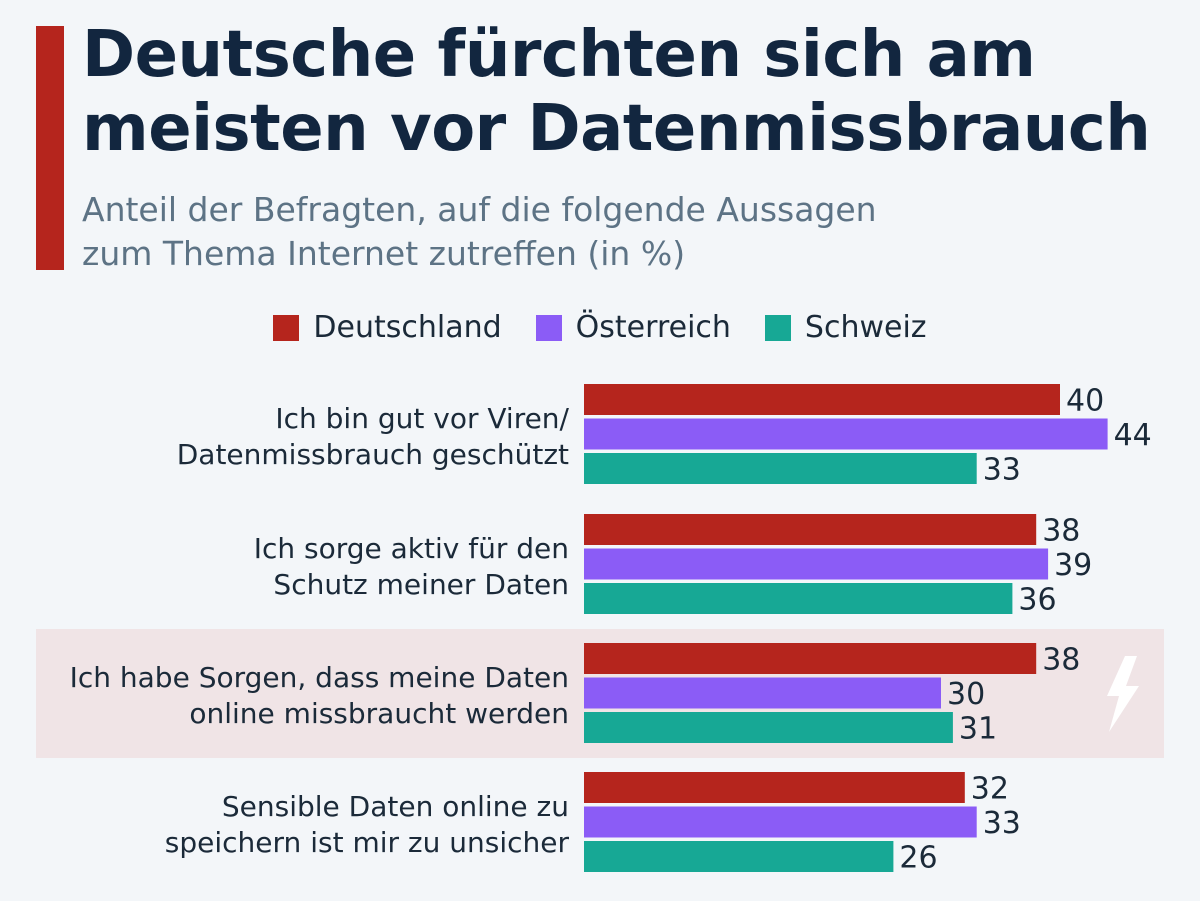 This screenshot has width=1200, height=901. What do you see at coordinates (1133, 435) in the screenshot?
I see `value-label: 44` at bounding box center [1133, 435].